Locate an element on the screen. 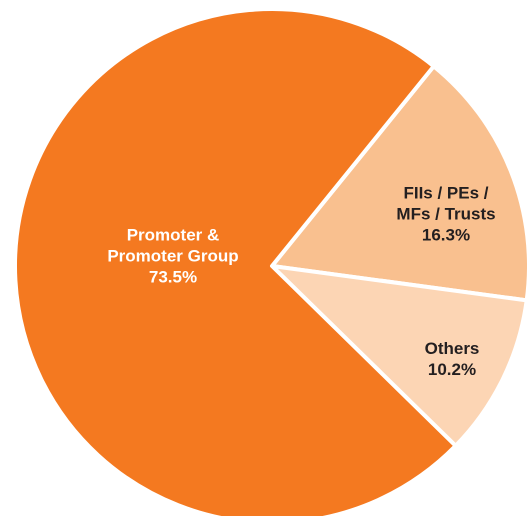 The image size is (527, 516). slice-label: Promoter & Promoter Group 73.5% is located at coordinates (173, 256).